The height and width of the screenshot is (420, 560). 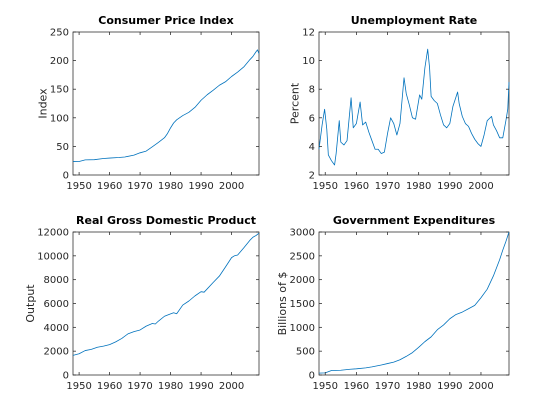 What do you see at coordinates (59, 61) in the screenshot?
I see `y-tick-label: 200` at bounding box center [59, 61].